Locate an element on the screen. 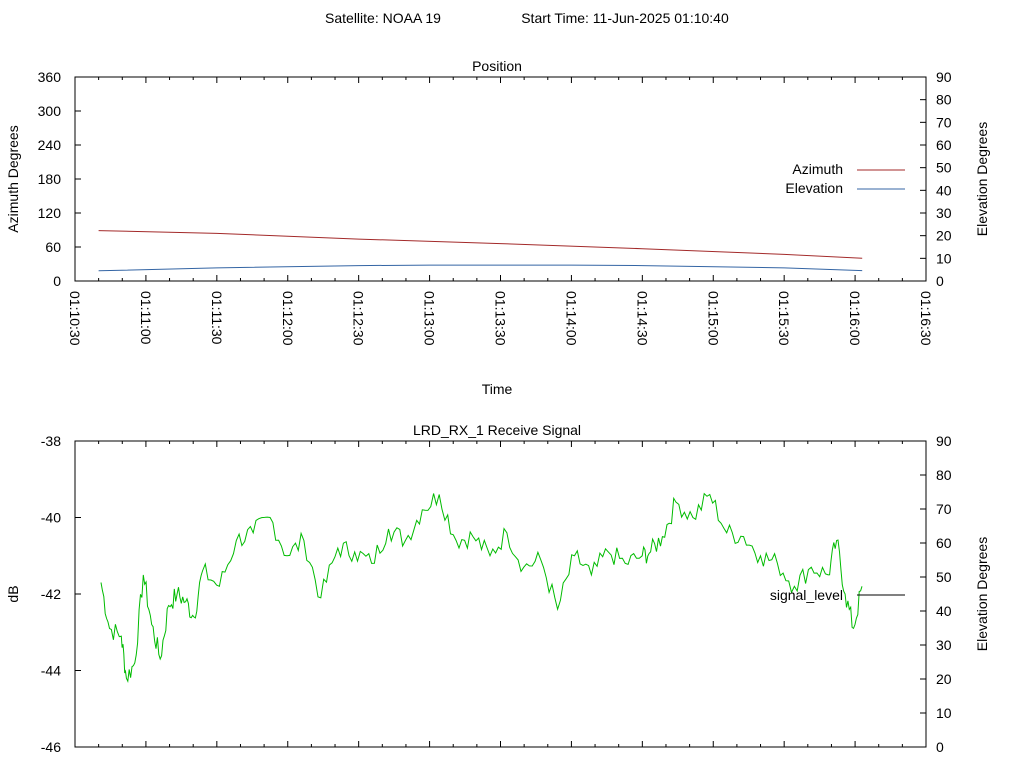  position-y2-tick-label: 30 is located at coordinates (944, 213).